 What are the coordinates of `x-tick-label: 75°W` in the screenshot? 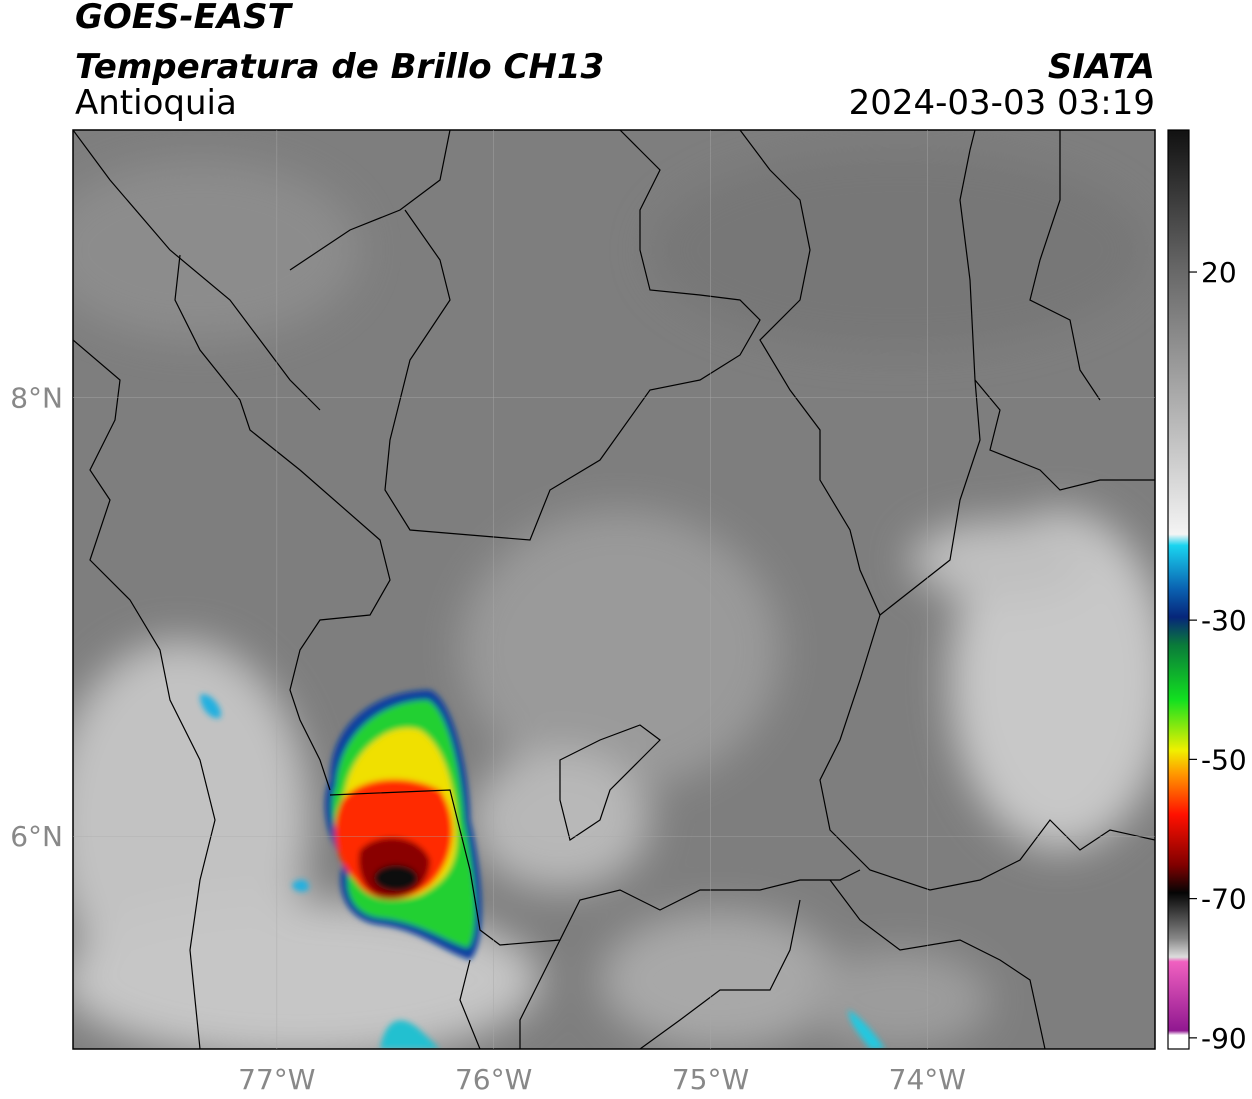 It's located at (710, 1079).